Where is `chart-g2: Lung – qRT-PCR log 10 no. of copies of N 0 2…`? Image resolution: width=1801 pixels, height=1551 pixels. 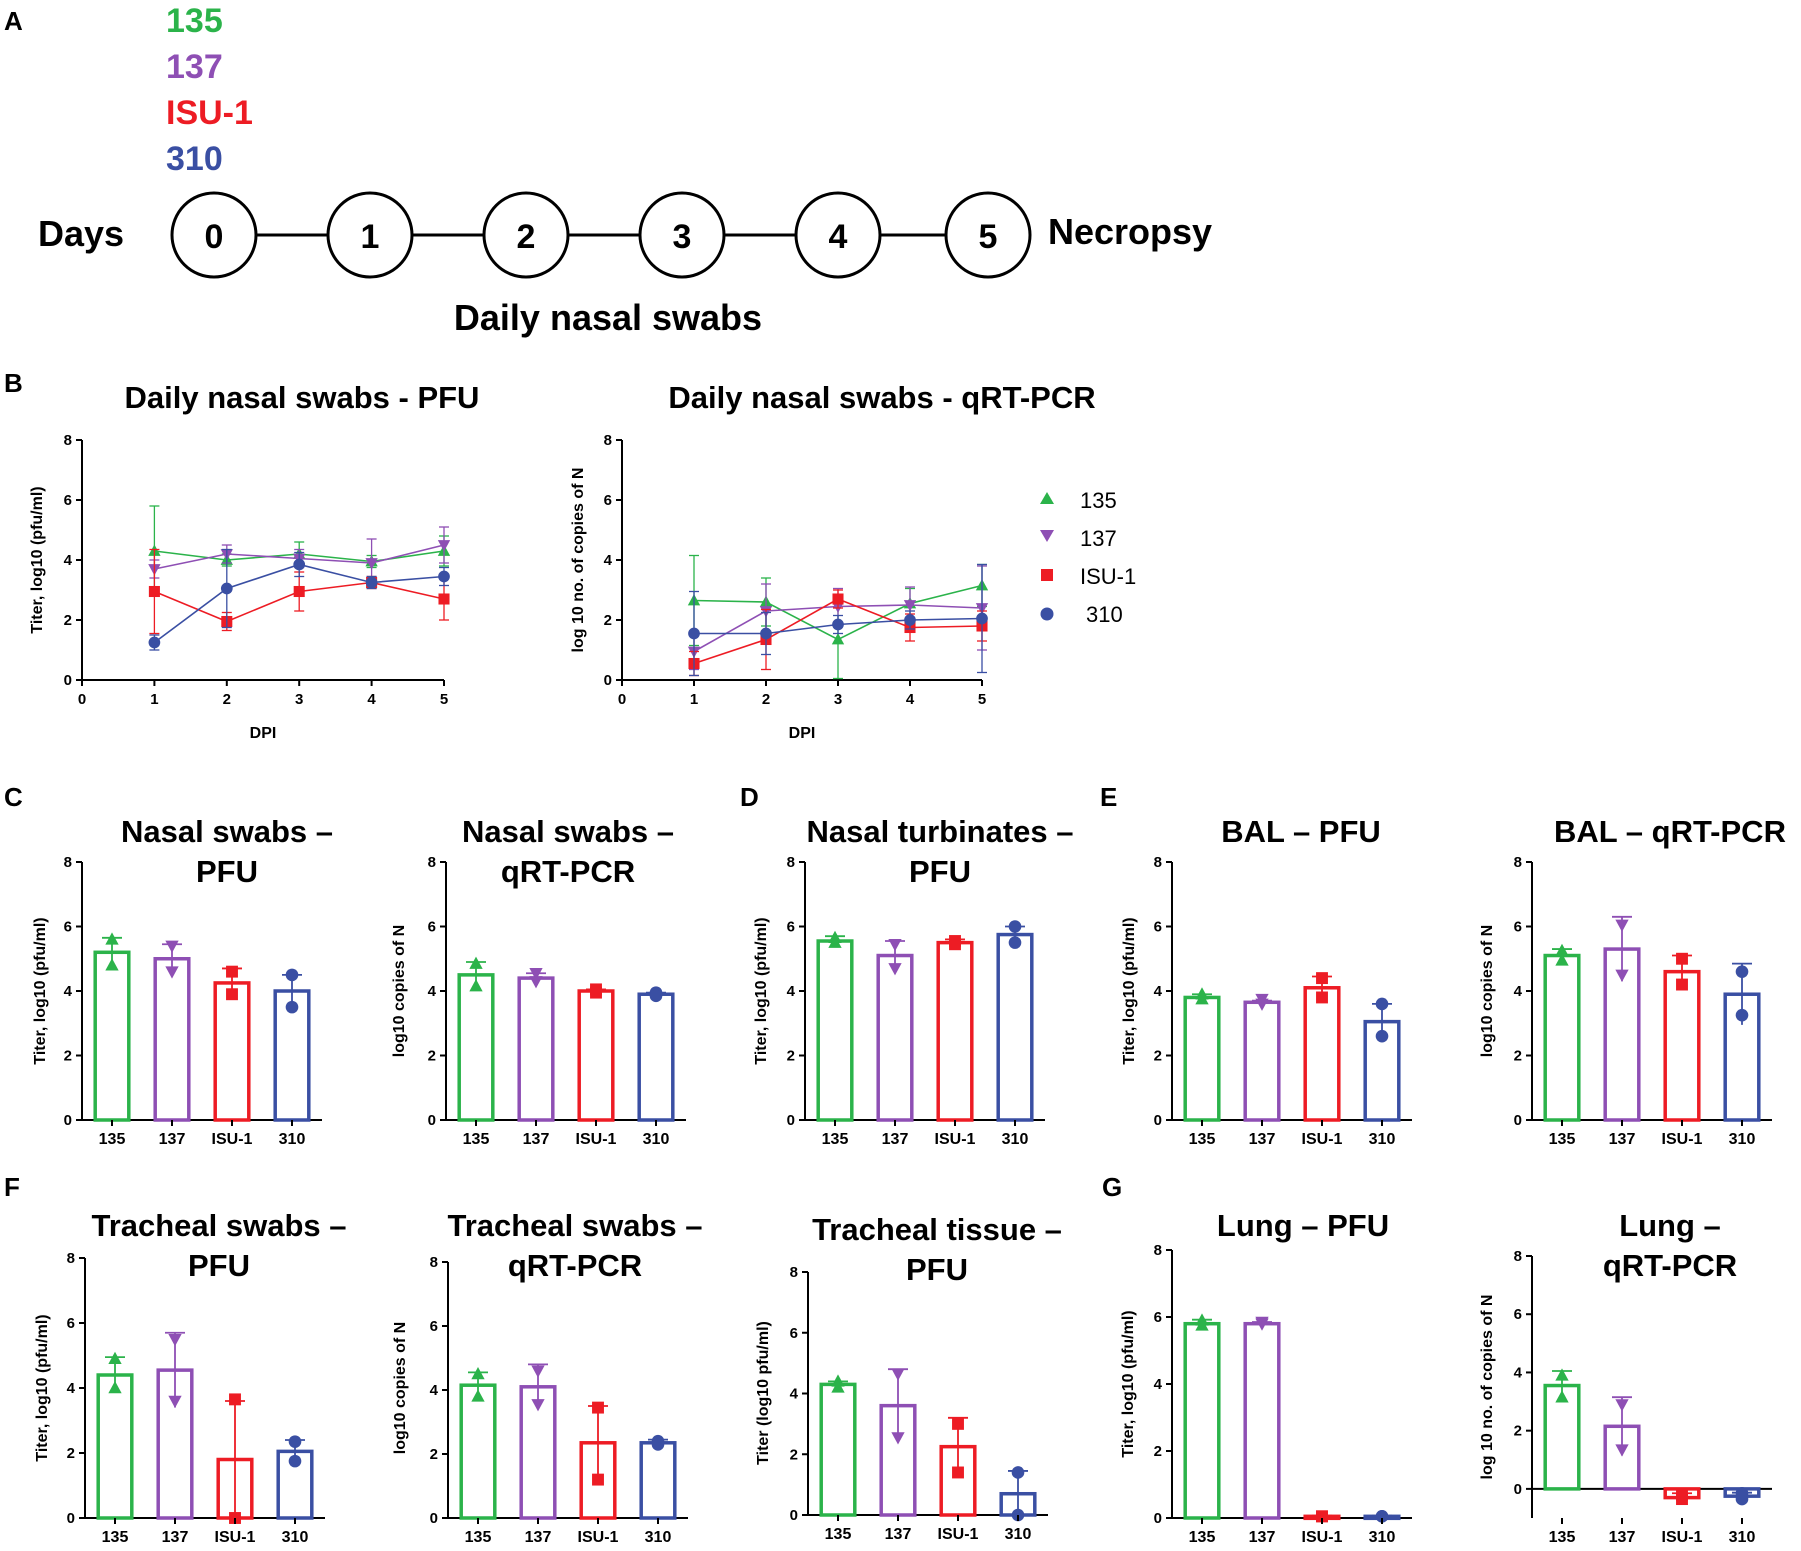
chart-g2: Lung – qRT-PCR log 10 no. of copies of N 0 2… is located at coordinates (1625, 1377).